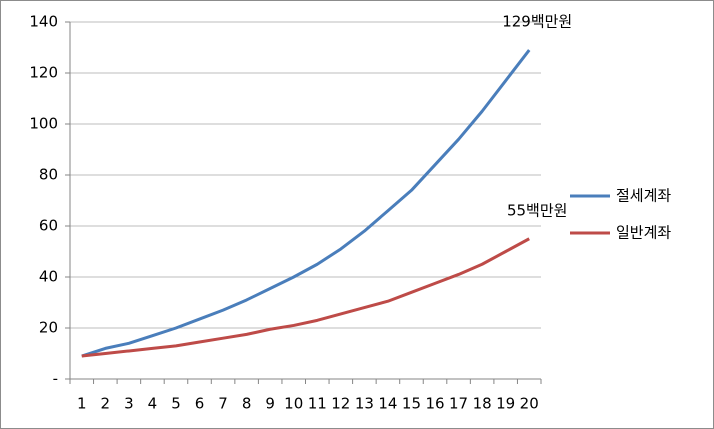 The height and width of the screenshot is (429, 714). What do you see at coordinates (82, 404) in the screenshot?
I see `x-tick-label: 1` at bounding box center [82, 404].